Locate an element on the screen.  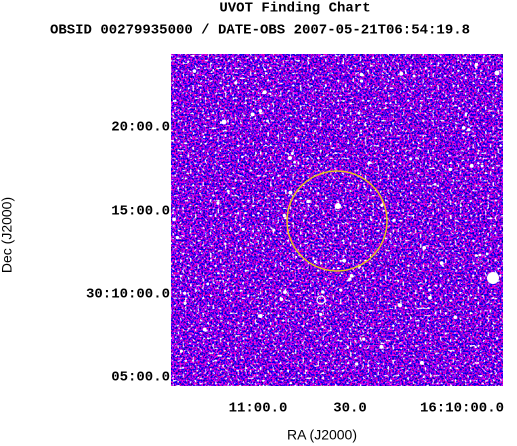
x-axis-label: RA (J2000) is located at coordinates (322, 435).